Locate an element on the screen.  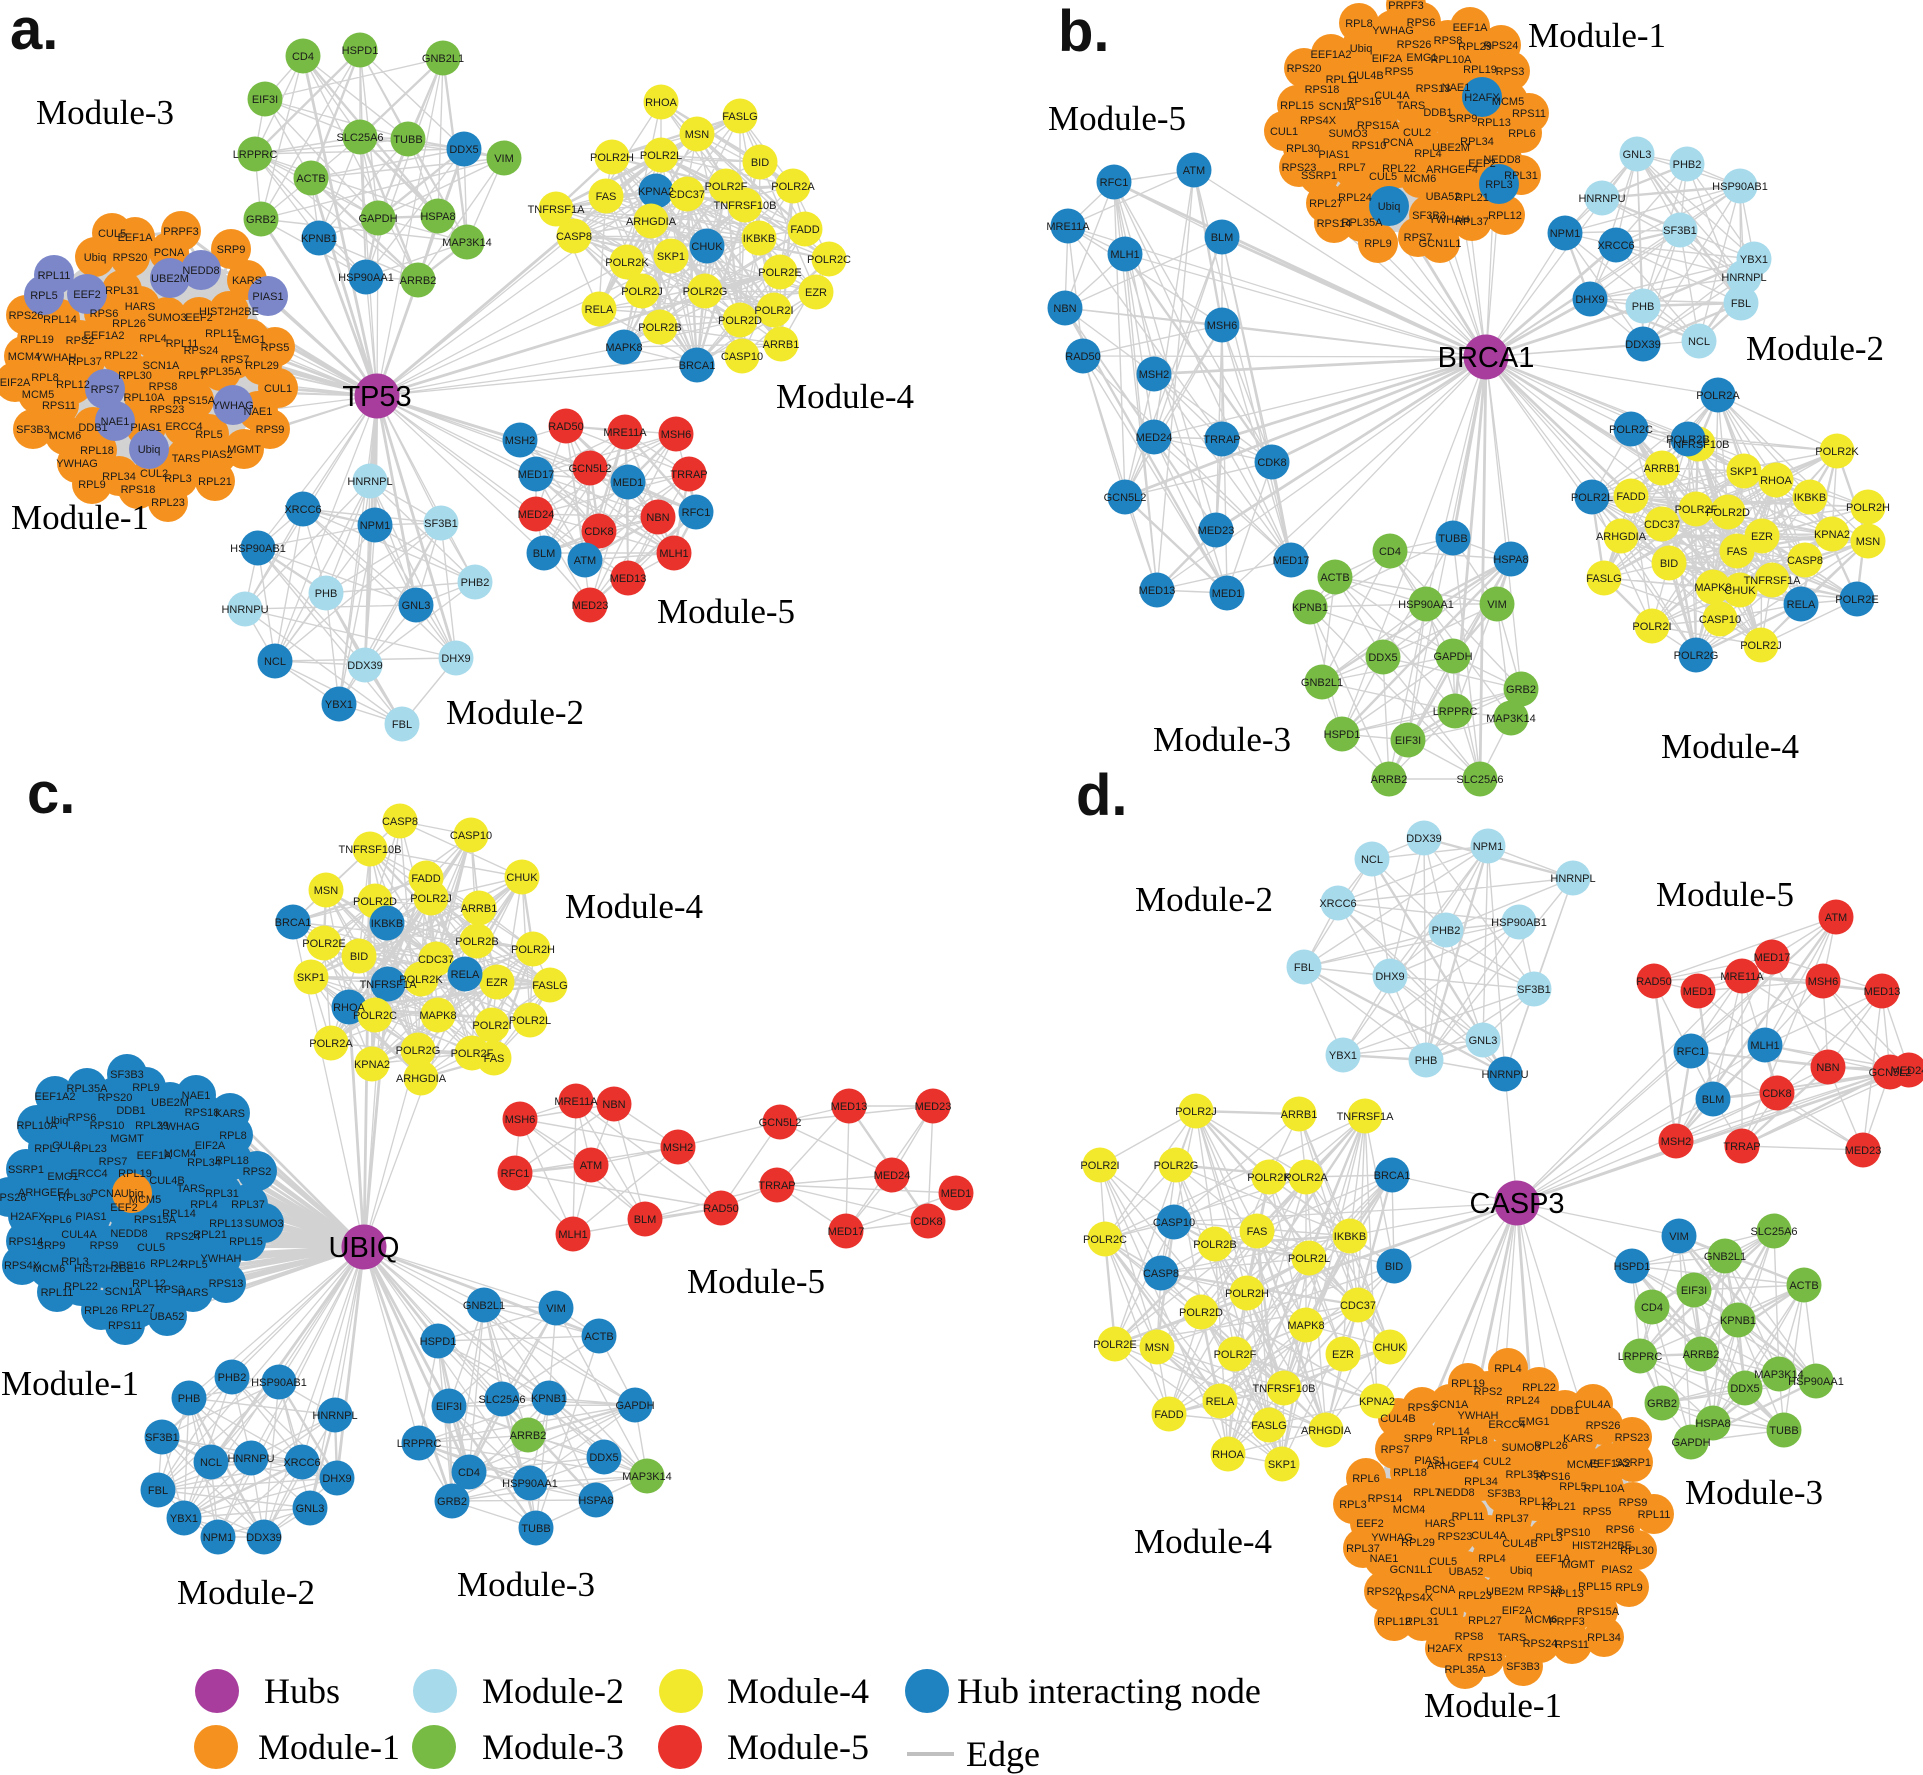
svg-text: RPL3 is located at coordinates (75, 1262).